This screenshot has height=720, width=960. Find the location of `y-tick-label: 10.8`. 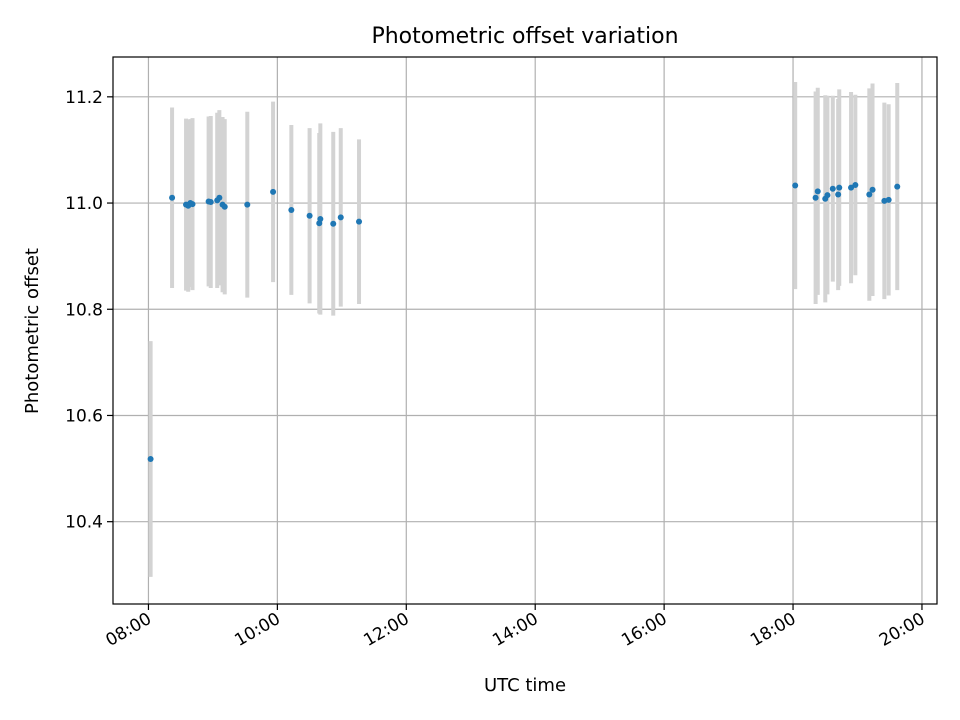

y-tick-label: 10.8 is located at coordinates (84, 310).